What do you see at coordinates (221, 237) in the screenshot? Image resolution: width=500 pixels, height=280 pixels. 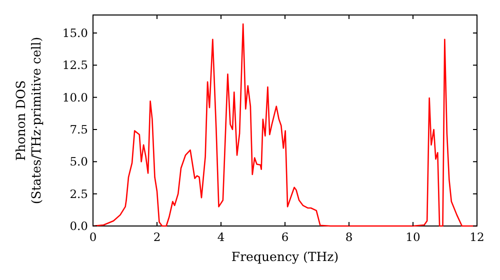 I see `x-tick-label: 4` at bounding box center [221, 237].